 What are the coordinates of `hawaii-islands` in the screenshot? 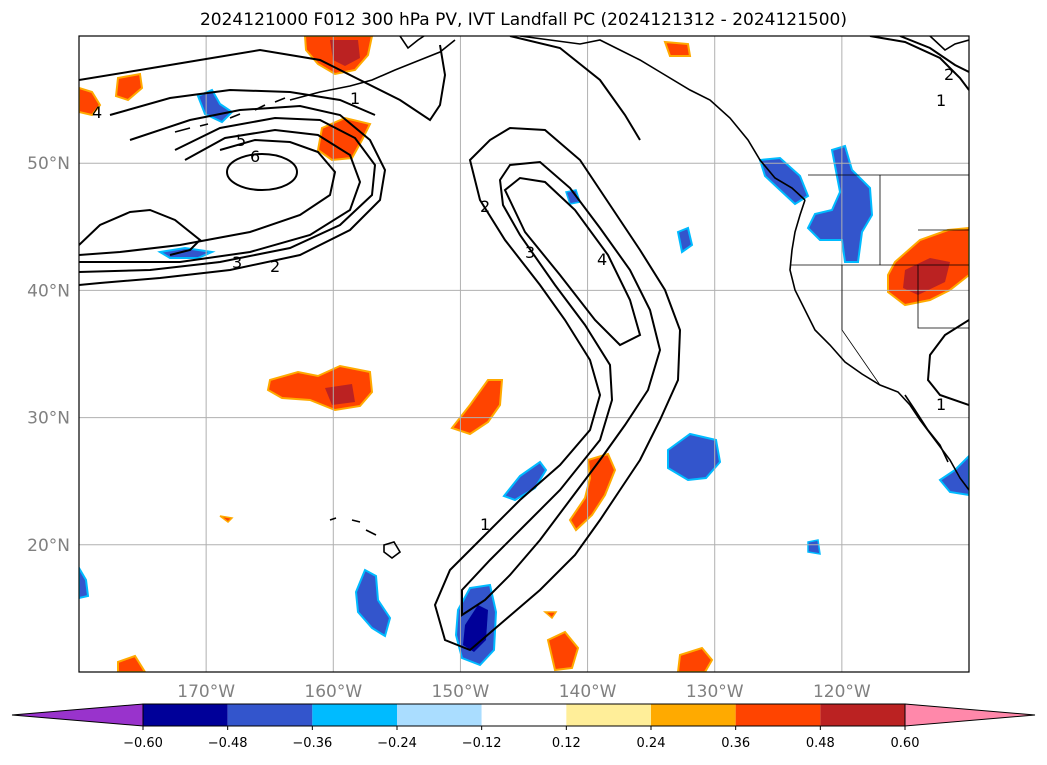 It's located at (365, 538).